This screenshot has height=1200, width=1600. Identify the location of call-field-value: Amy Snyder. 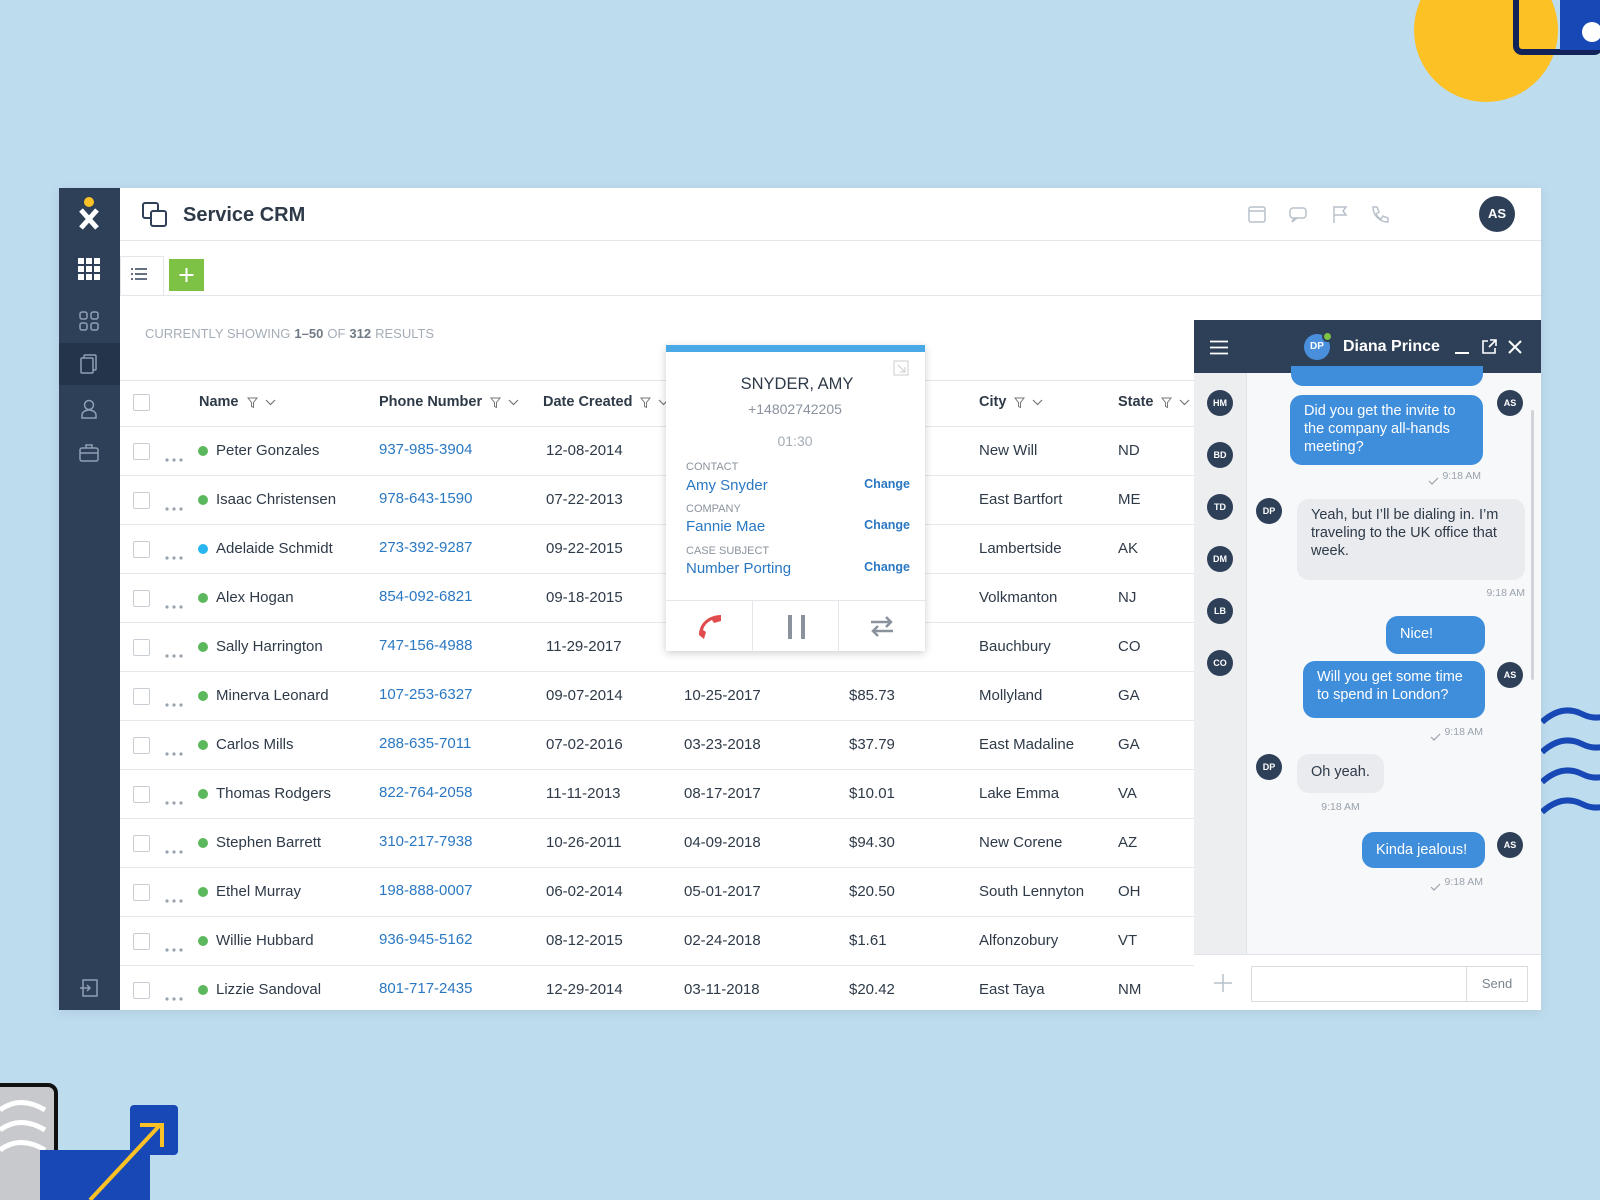
(727, 485).